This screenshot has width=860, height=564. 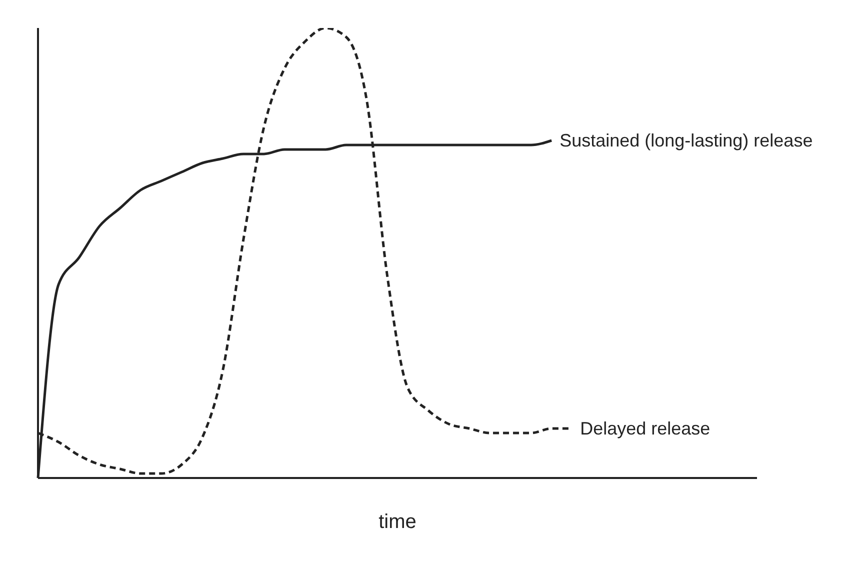 I want to click on series-label: Sustained (long-lasting) release, so click(x=686, y=140).